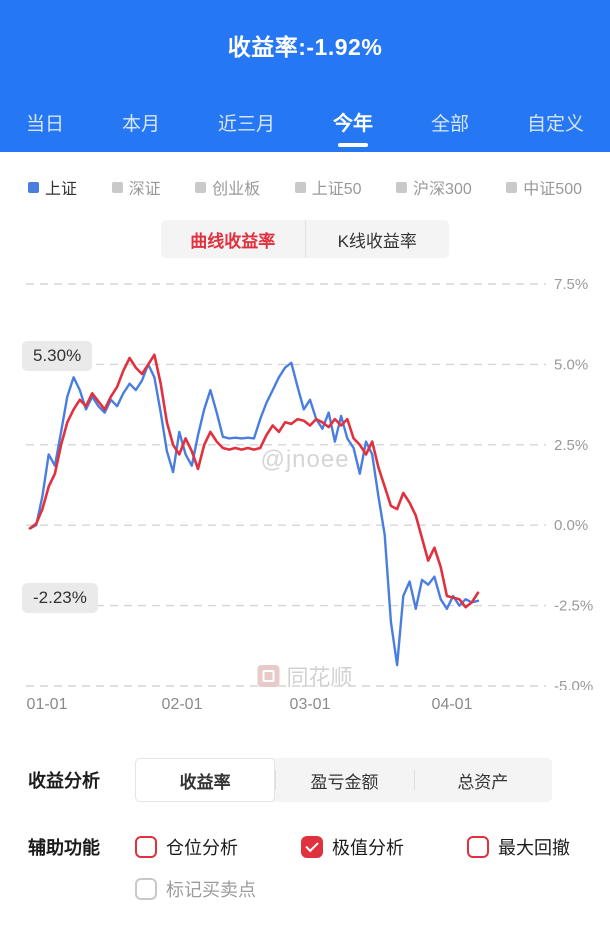 The height and width of the screenshot is (936, 610). I want to click on tab-label: 今年, so click(353, 124).